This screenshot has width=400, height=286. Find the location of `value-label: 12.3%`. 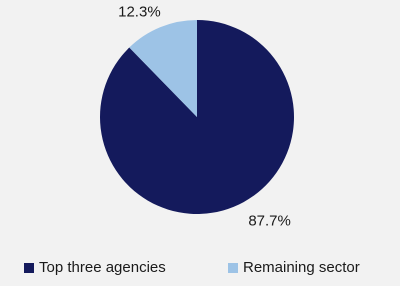

value-label: 12.3% is located at coordinates (139, 11).